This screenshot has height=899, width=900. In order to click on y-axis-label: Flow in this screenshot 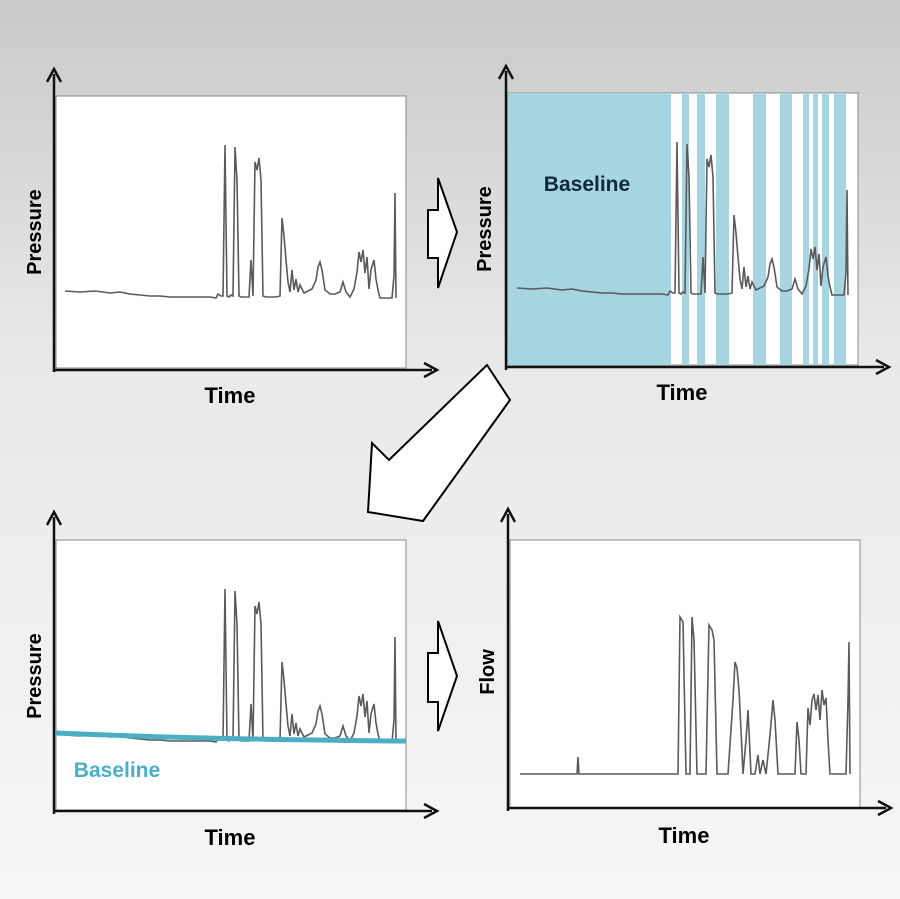, I will do `click(488, 672)`.